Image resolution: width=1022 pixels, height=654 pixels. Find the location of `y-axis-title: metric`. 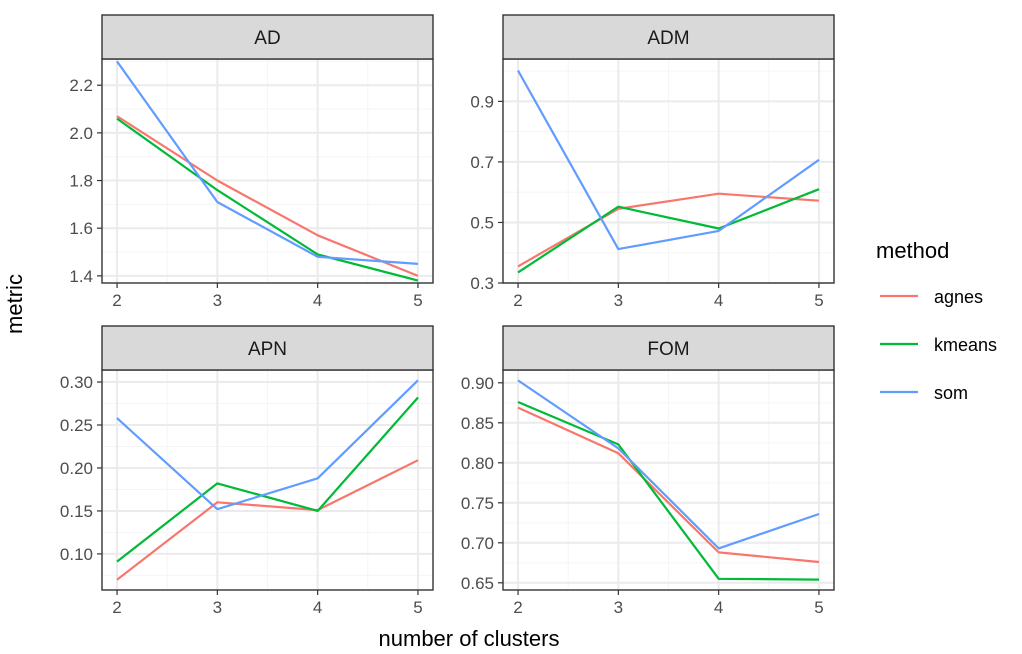

y-axis-title: metric is located at coordinates (14, 304).